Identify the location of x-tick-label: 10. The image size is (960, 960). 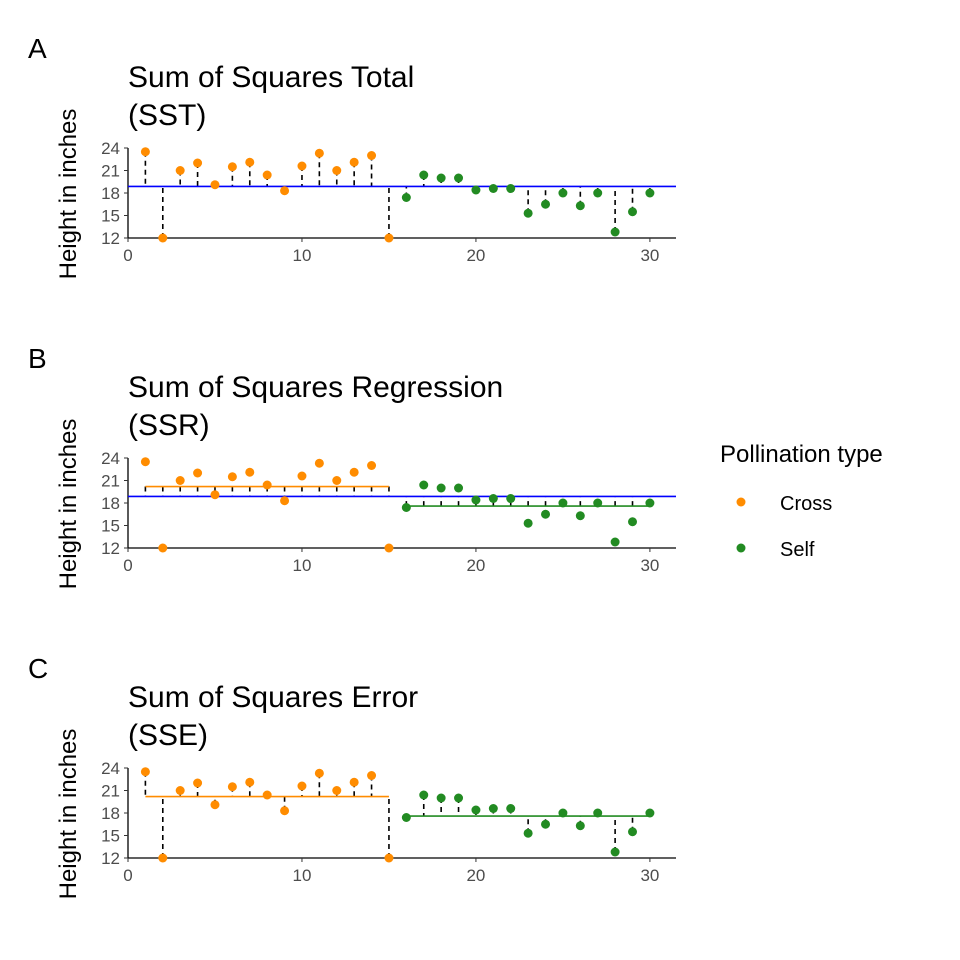
(302, 875).